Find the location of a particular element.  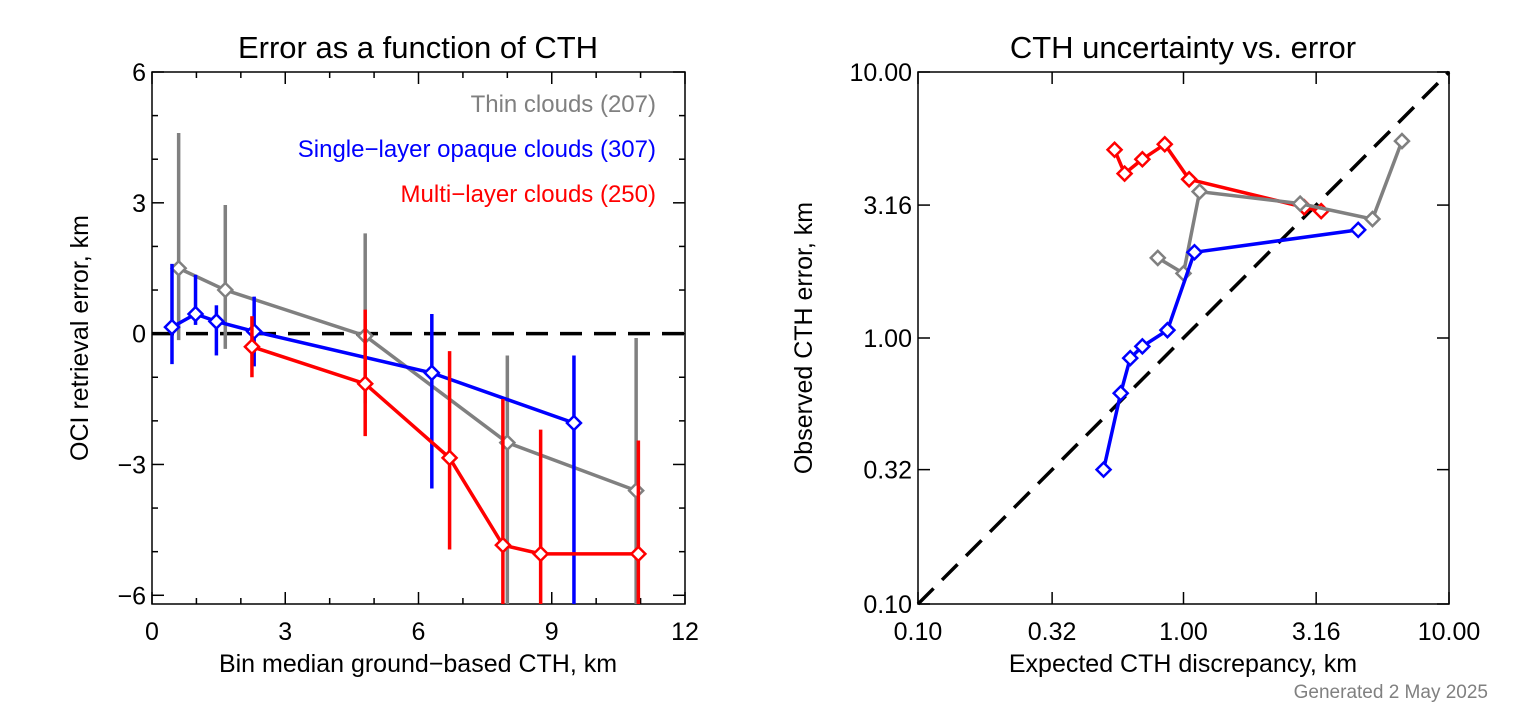

right-x-tick-label: 10.00 is located at coordinates (1449, 632).